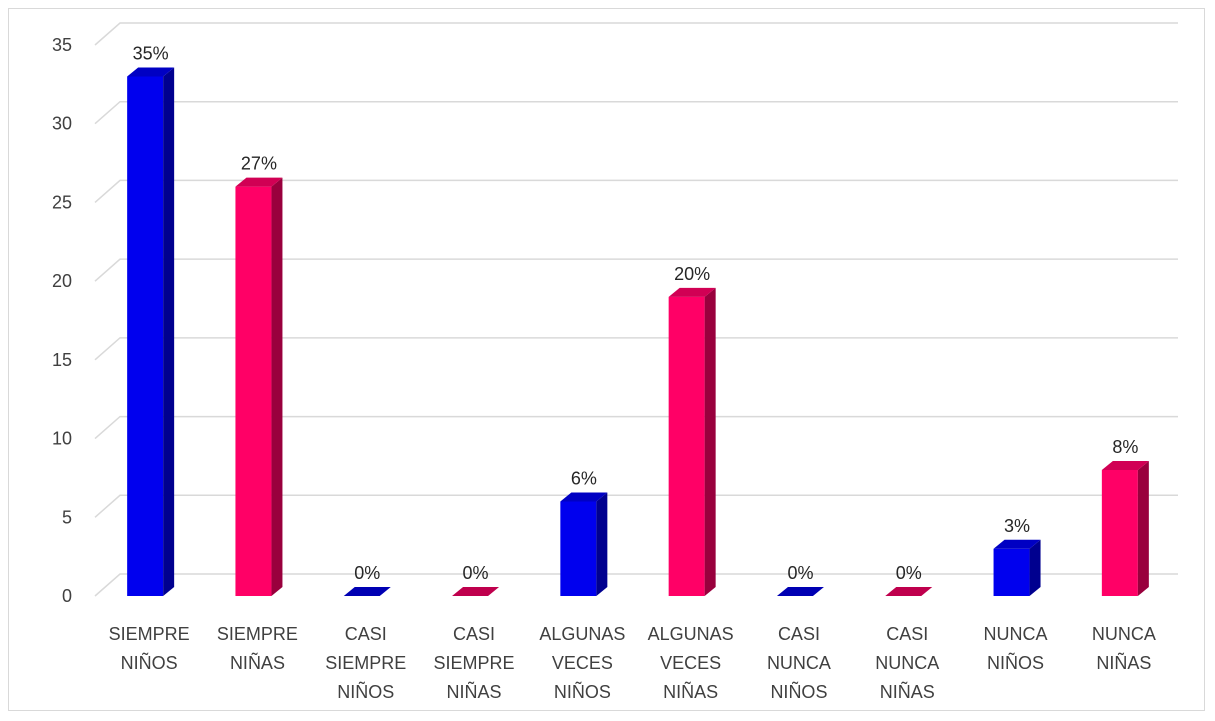  I want to click on data-label: 20%, so click(692, 274).